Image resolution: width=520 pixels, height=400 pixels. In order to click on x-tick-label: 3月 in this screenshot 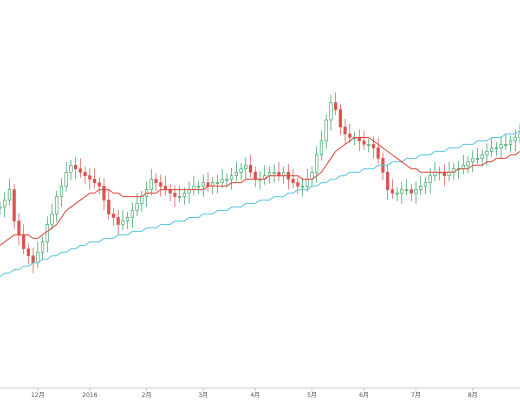, I will do `click(203, 395)`.